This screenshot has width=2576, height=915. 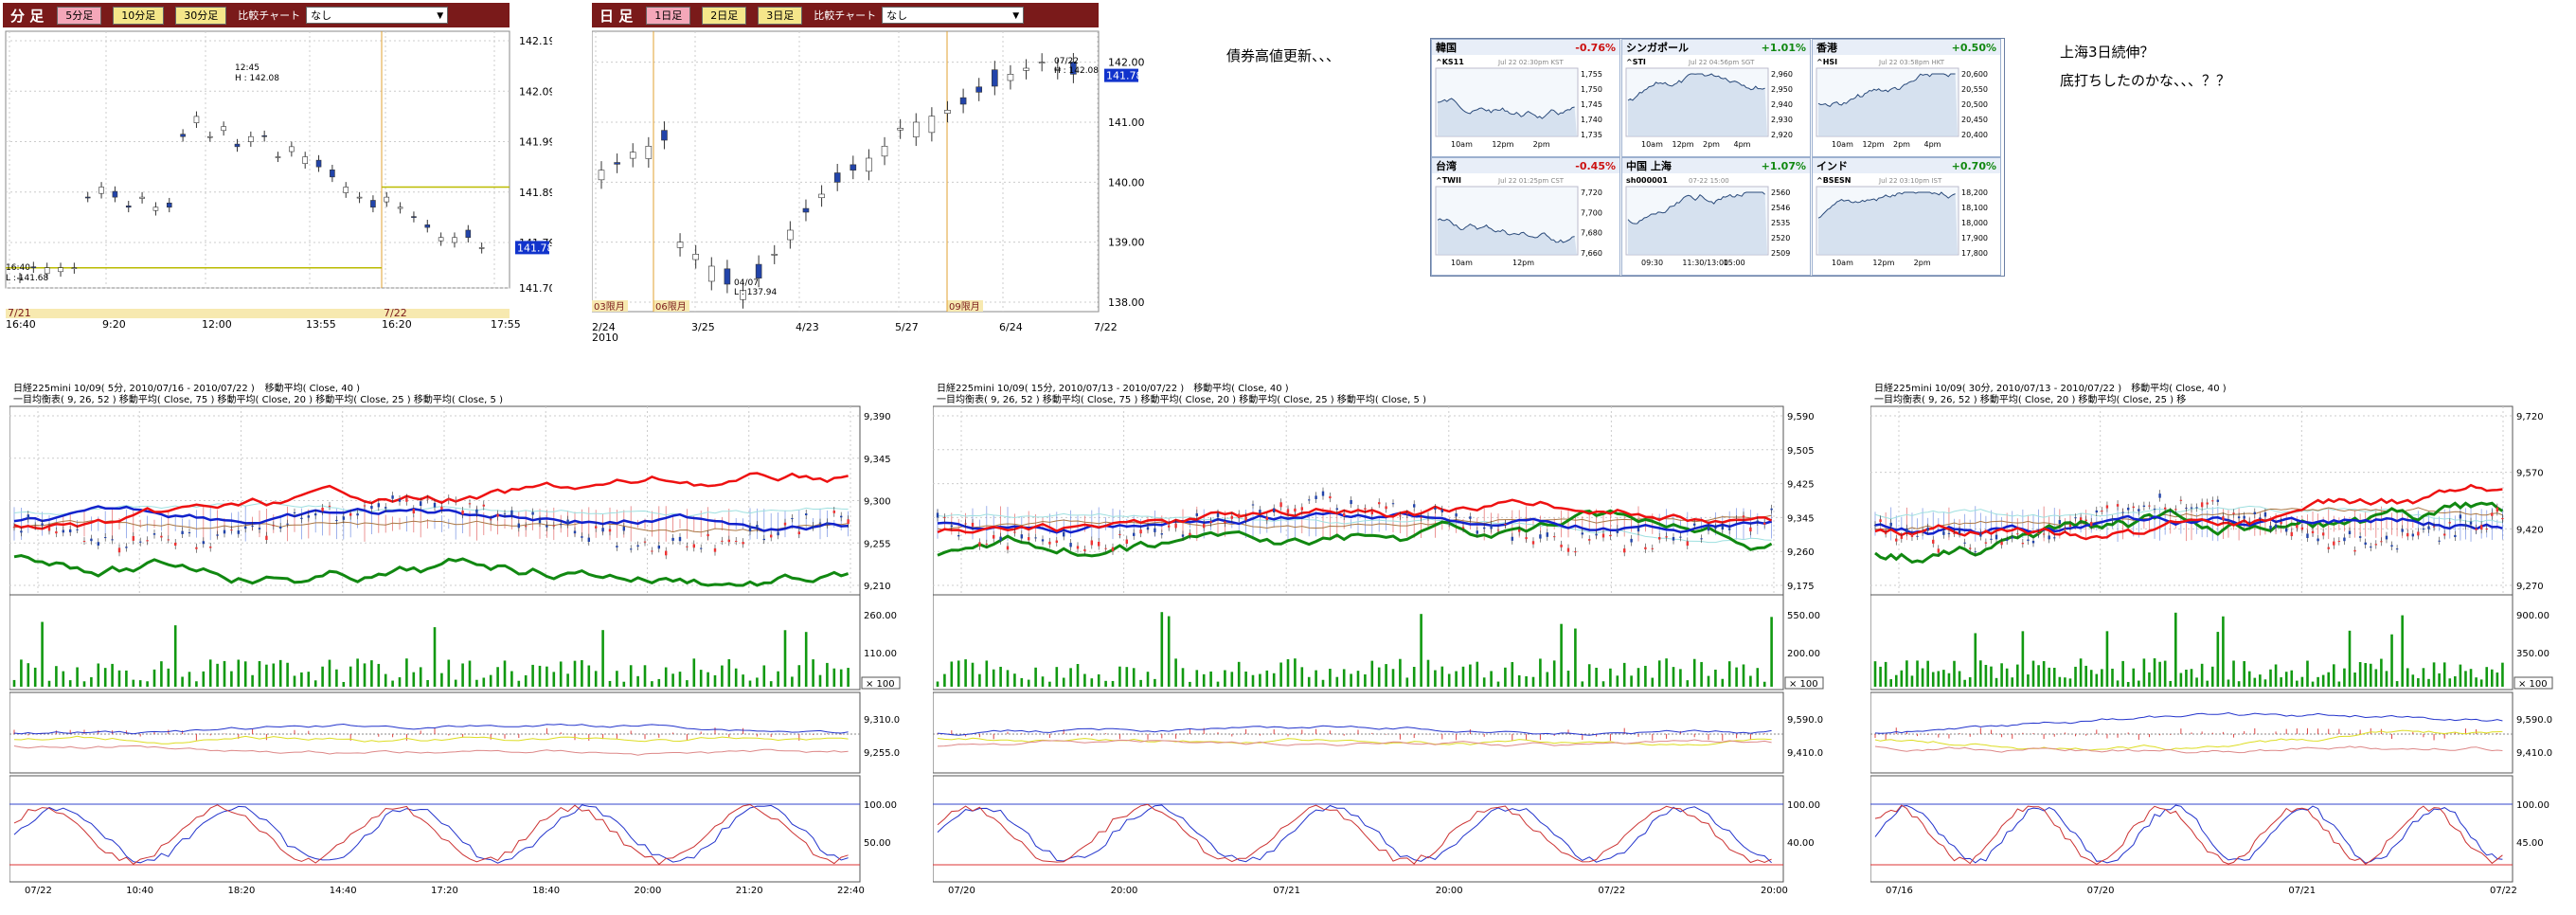 I want to click on market-time: Jul 22 03:58pm HKT, so click(x=1911, y=62).